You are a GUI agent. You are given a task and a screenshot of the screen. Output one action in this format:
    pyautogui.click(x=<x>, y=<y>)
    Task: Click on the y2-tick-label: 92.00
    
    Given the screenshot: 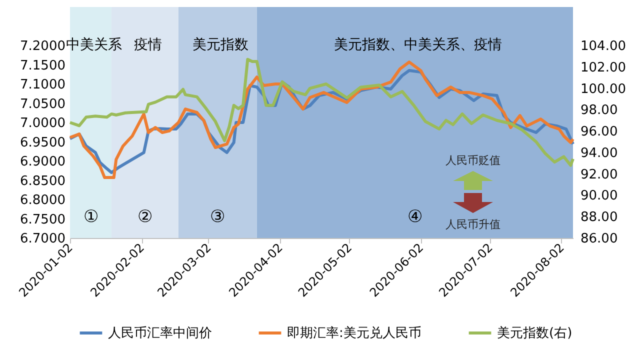 What is the action you would take?
    pyautogui.click(x=599, y=174)
    